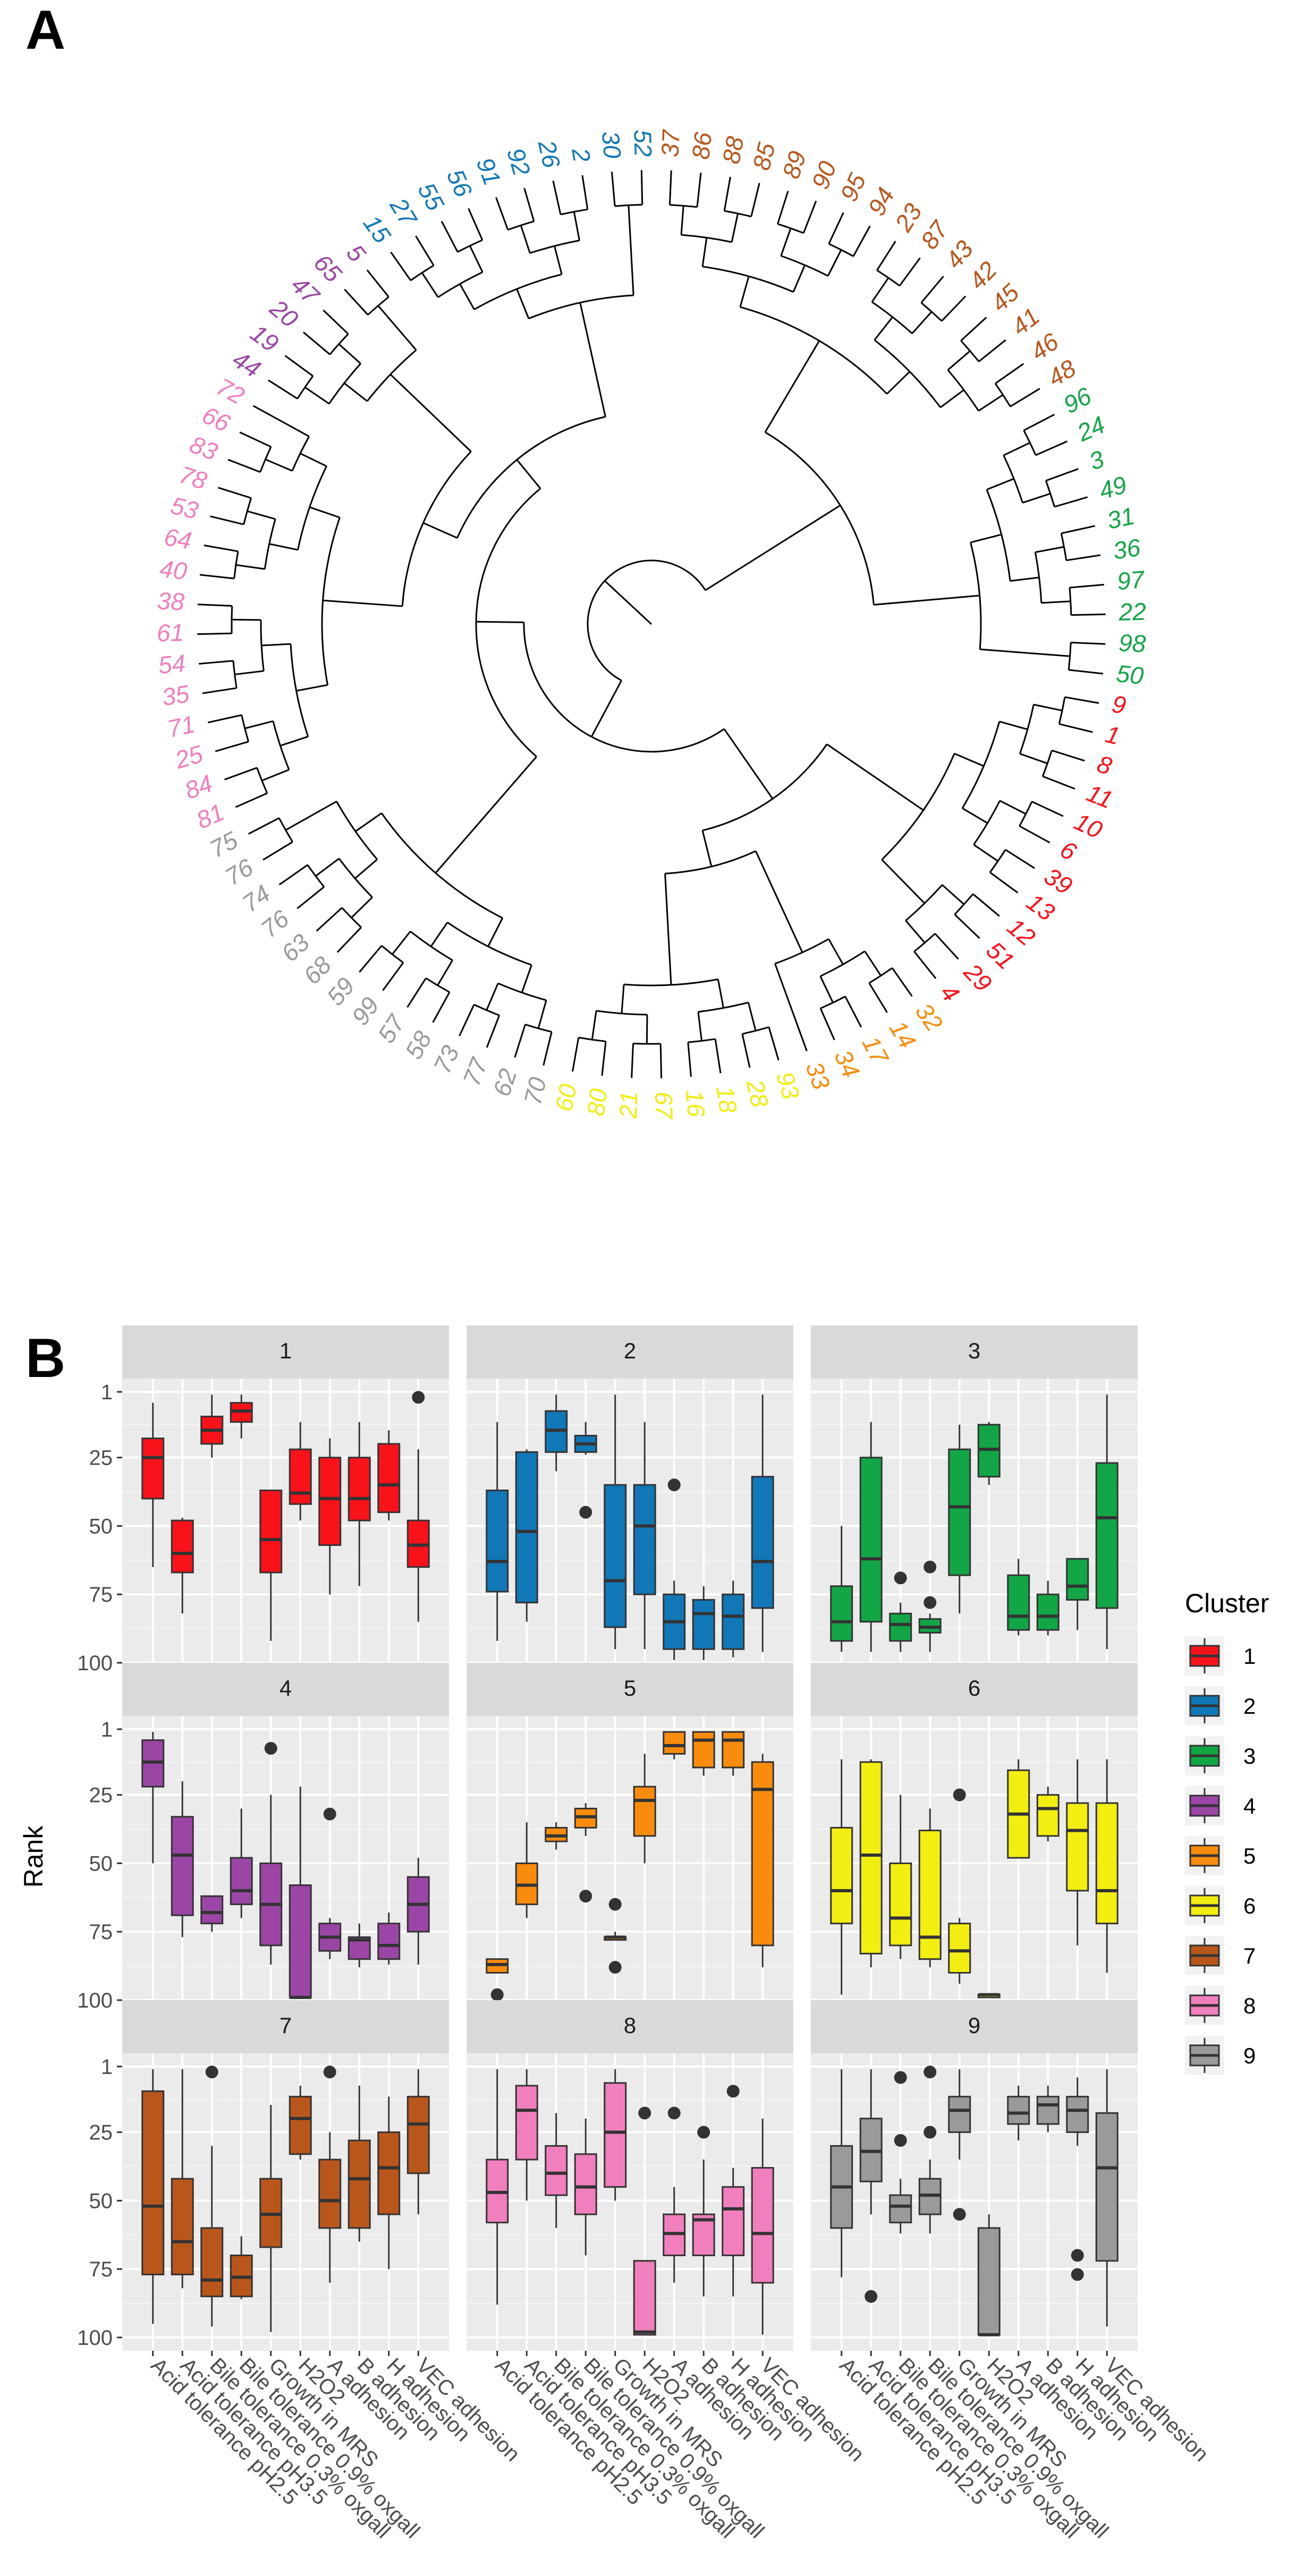  Describe the element at coordinates (519, 162) in the screenshot. I see `dendrogram-leaf-label: 92` at that location.